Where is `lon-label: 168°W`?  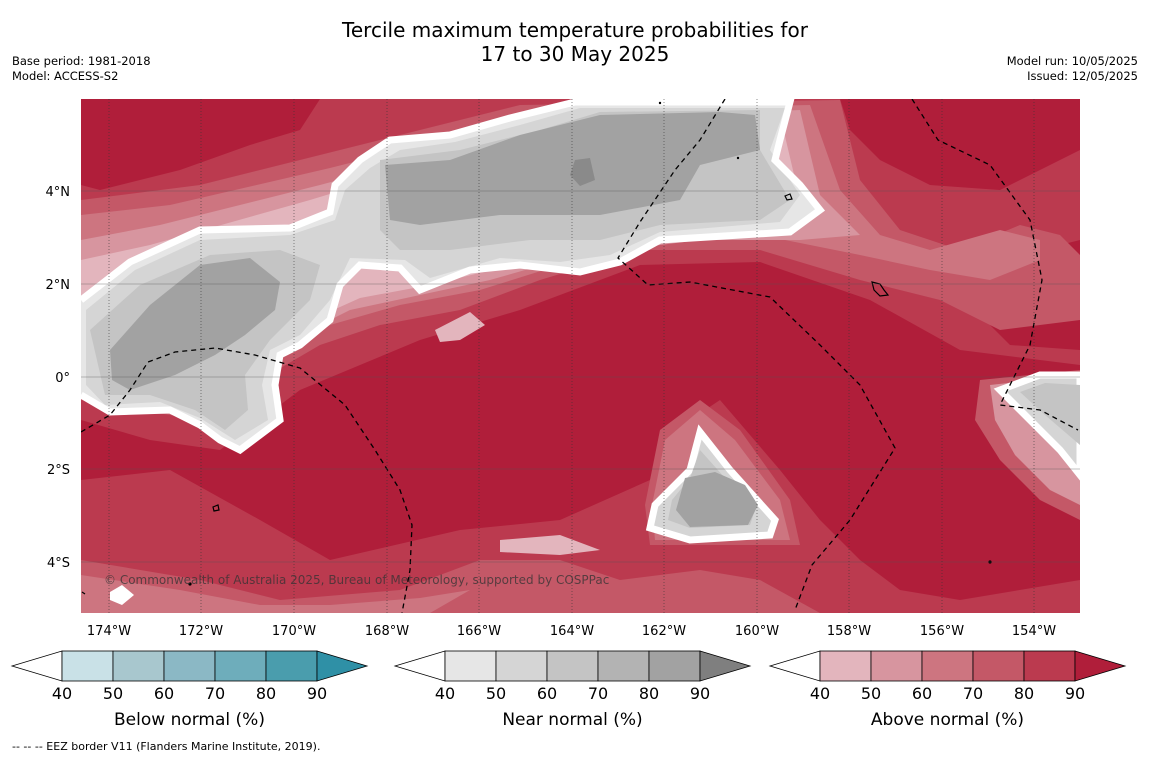
lon-label: 168°W is located at coordinates (387, 631).